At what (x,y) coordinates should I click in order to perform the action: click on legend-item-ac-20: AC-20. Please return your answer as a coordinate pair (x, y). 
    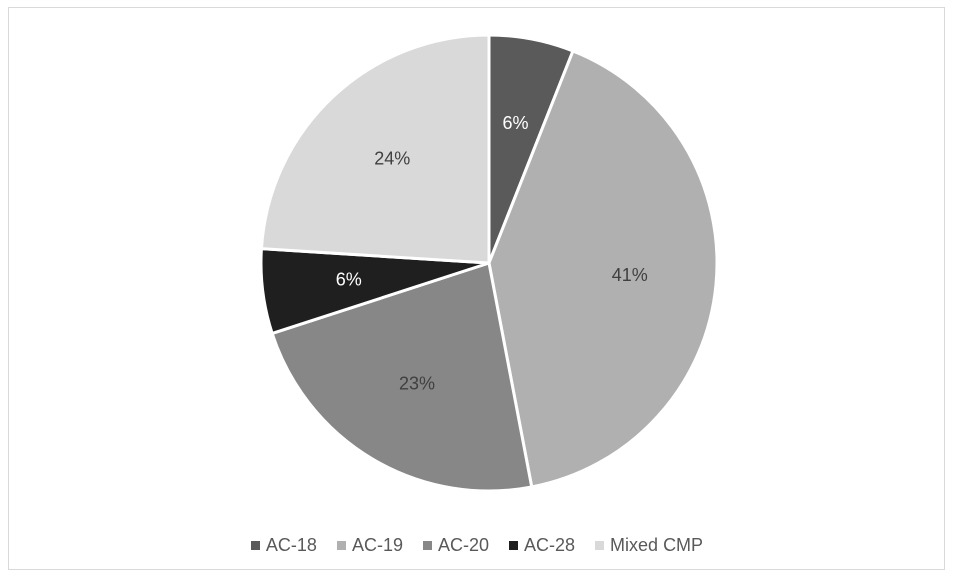
    Looking at the image, I should click on (456, 545).